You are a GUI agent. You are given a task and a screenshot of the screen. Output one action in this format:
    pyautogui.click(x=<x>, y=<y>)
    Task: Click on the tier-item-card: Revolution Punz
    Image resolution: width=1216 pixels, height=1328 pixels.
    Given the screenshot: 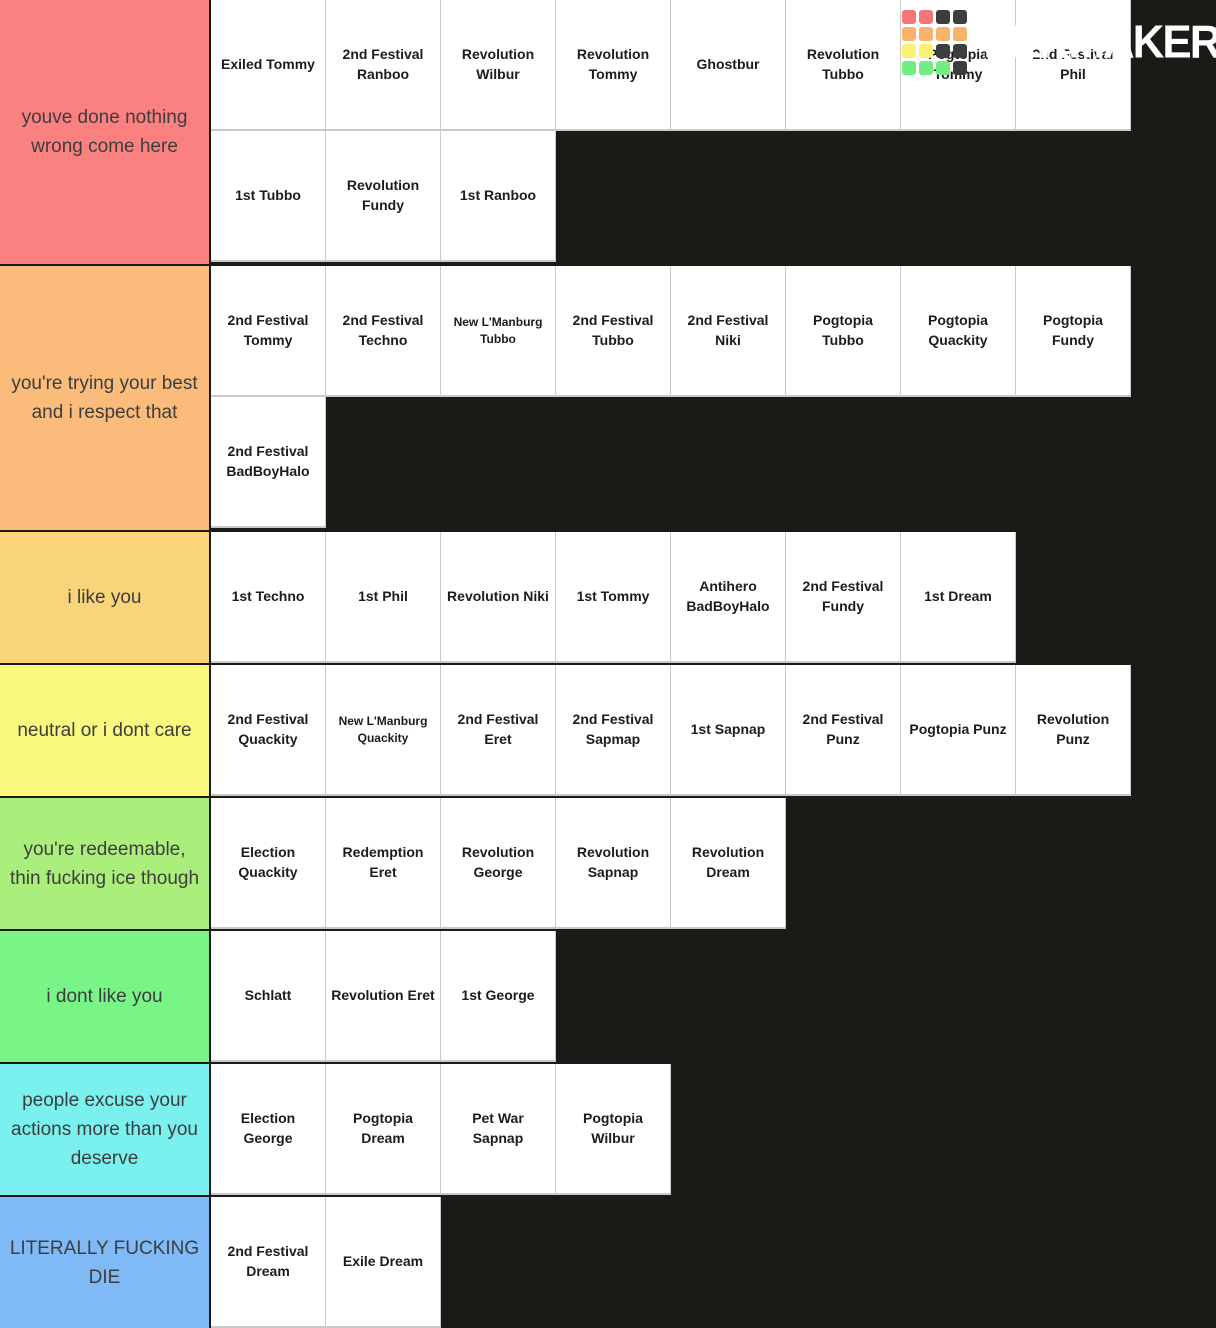 What is the action you would take?
    pyautogui.click(x=1073, y=730)
    